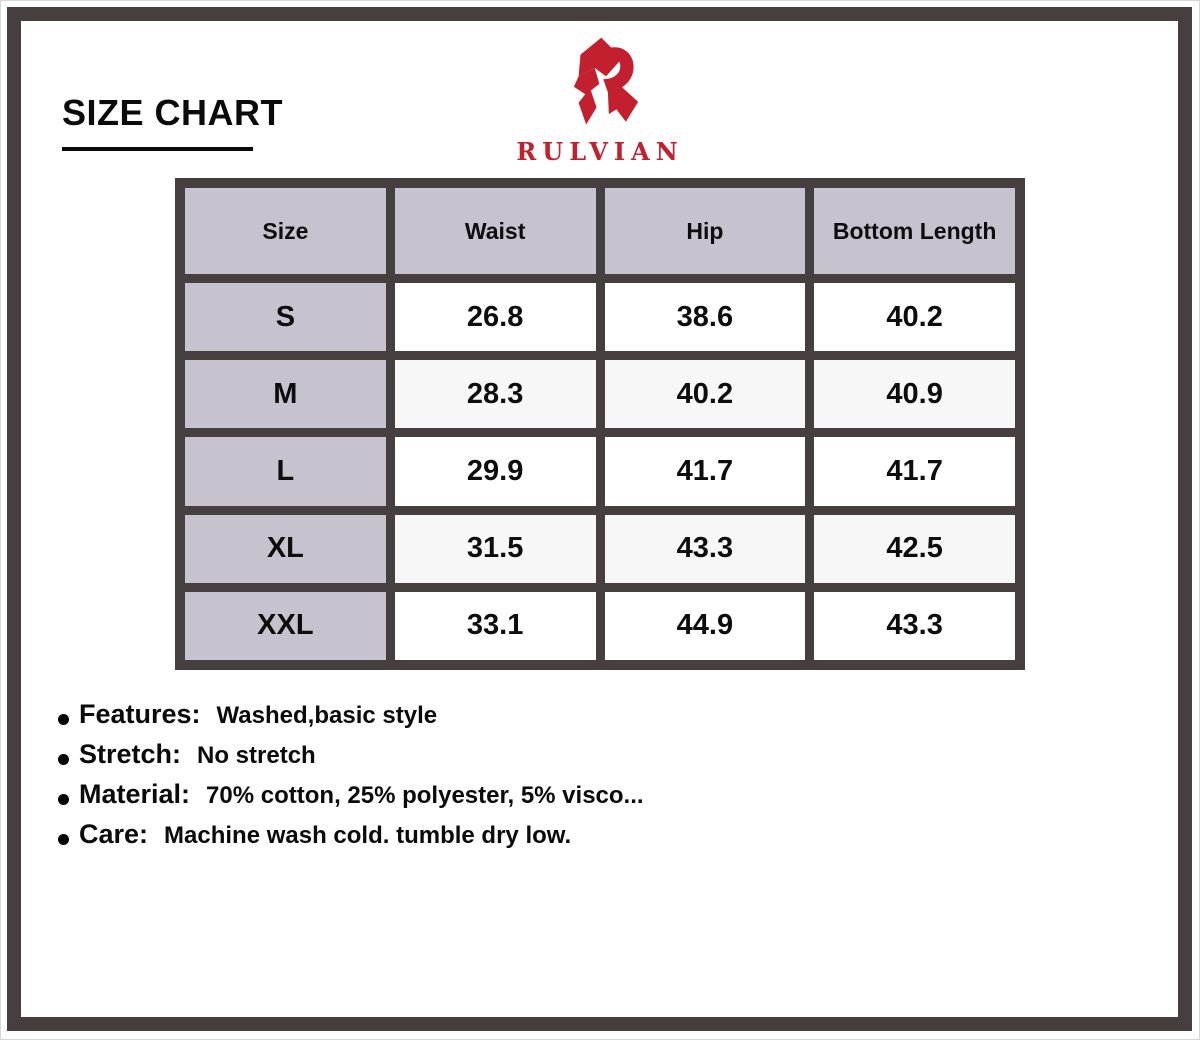 This screenshot has width=1200, height=1040. I want to click on detail-label: Care:, so click(114, 834).